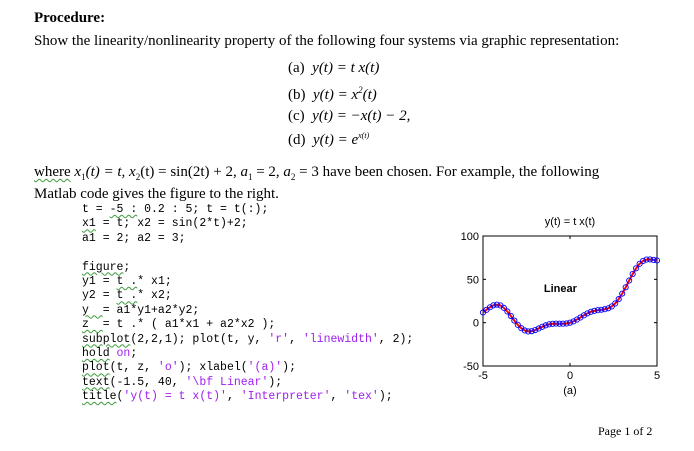 The image size is (694, 451). What do you see at coordinates (133, 368) in the screenshot?
I see `code-token: (t, z,` at bounding box center [133, 368].